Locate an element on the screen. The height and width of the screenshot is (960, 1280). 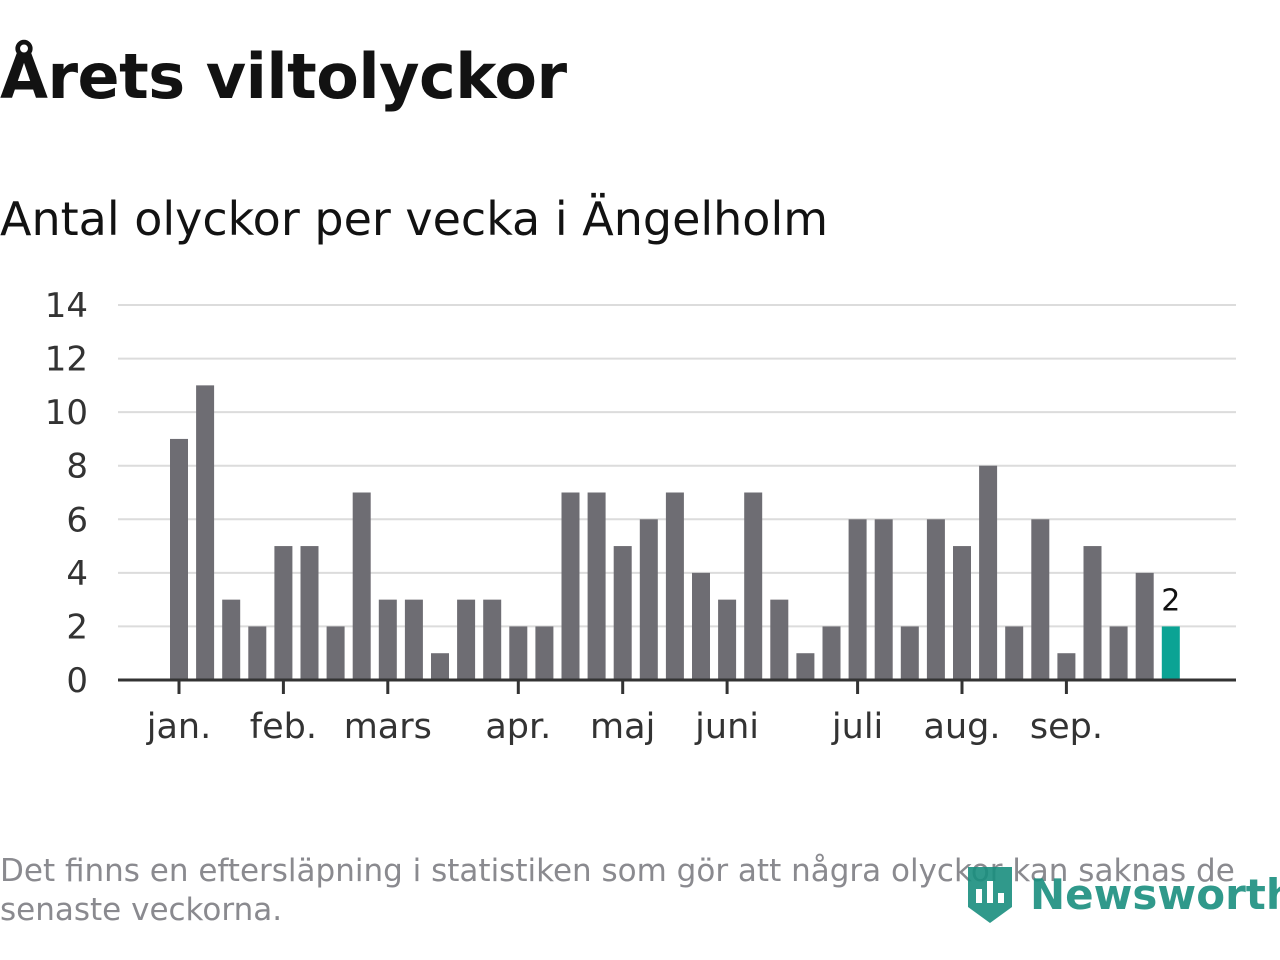
x-tick-label: juli is located at coordinates (857, 727).